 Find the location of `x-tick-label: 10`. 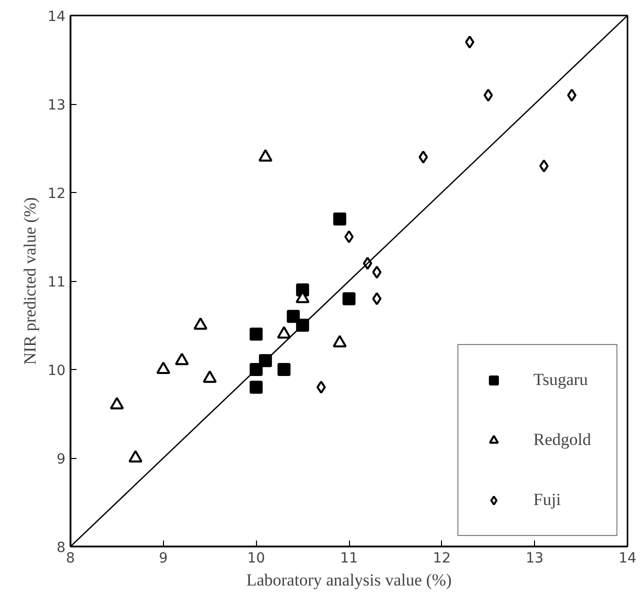

x-tick-label: 10 is located at coordinates (256, 558).